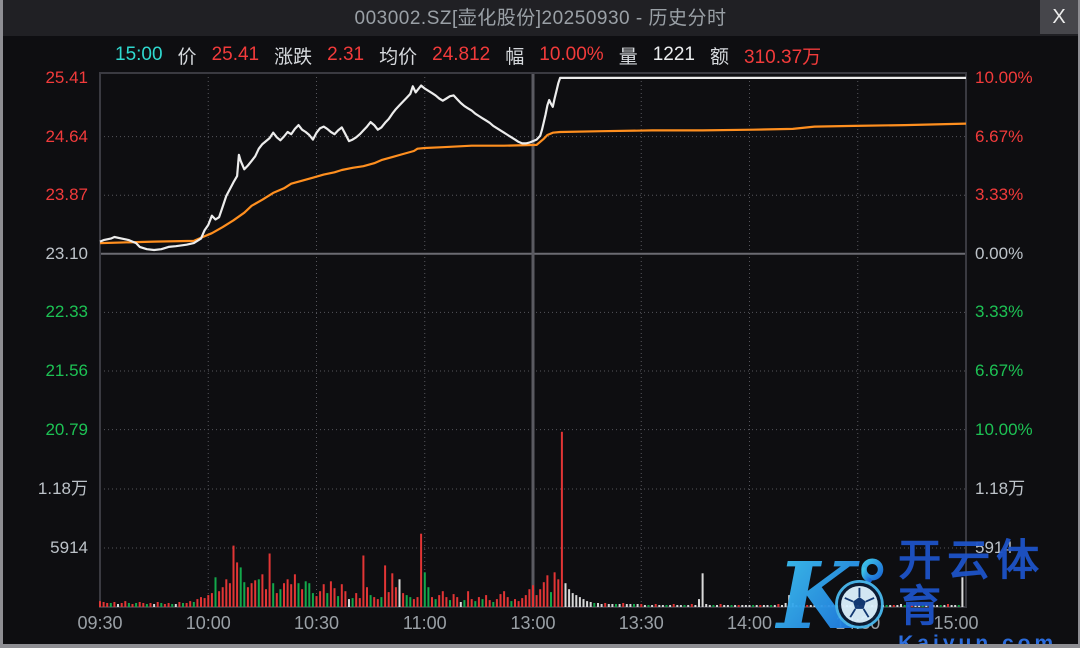  I want to click on price-label: 价, so click(187, 57).